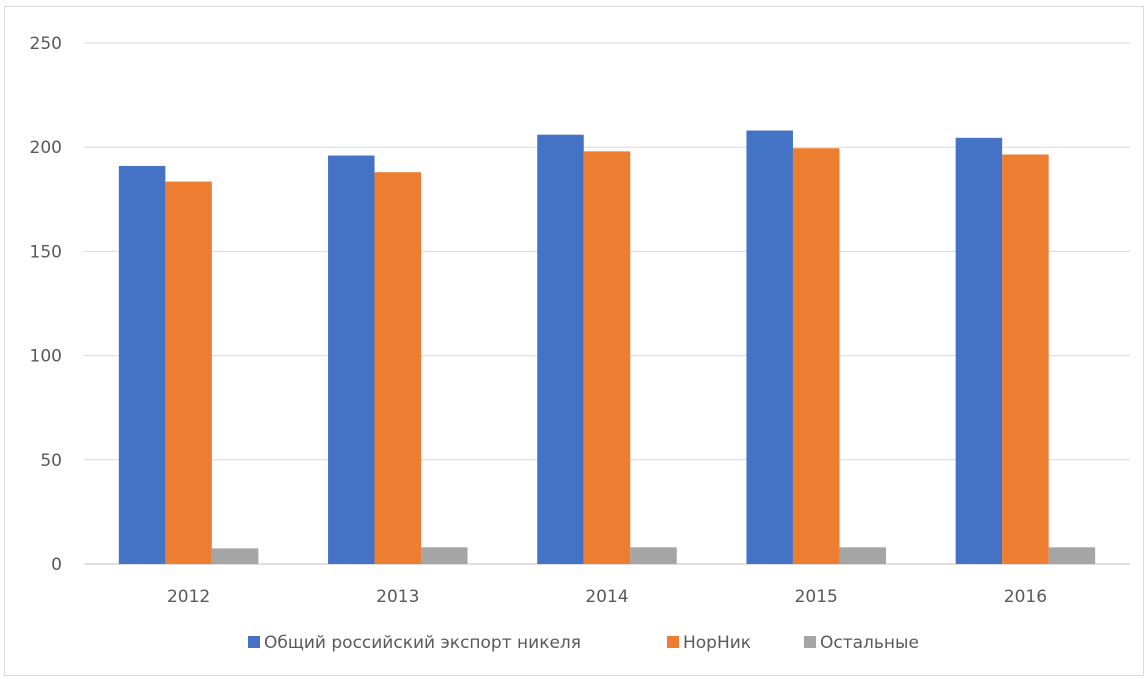 This screenshot has height=679, width=1146. I want to click on y-tick-label: 250, so click(46, 44).